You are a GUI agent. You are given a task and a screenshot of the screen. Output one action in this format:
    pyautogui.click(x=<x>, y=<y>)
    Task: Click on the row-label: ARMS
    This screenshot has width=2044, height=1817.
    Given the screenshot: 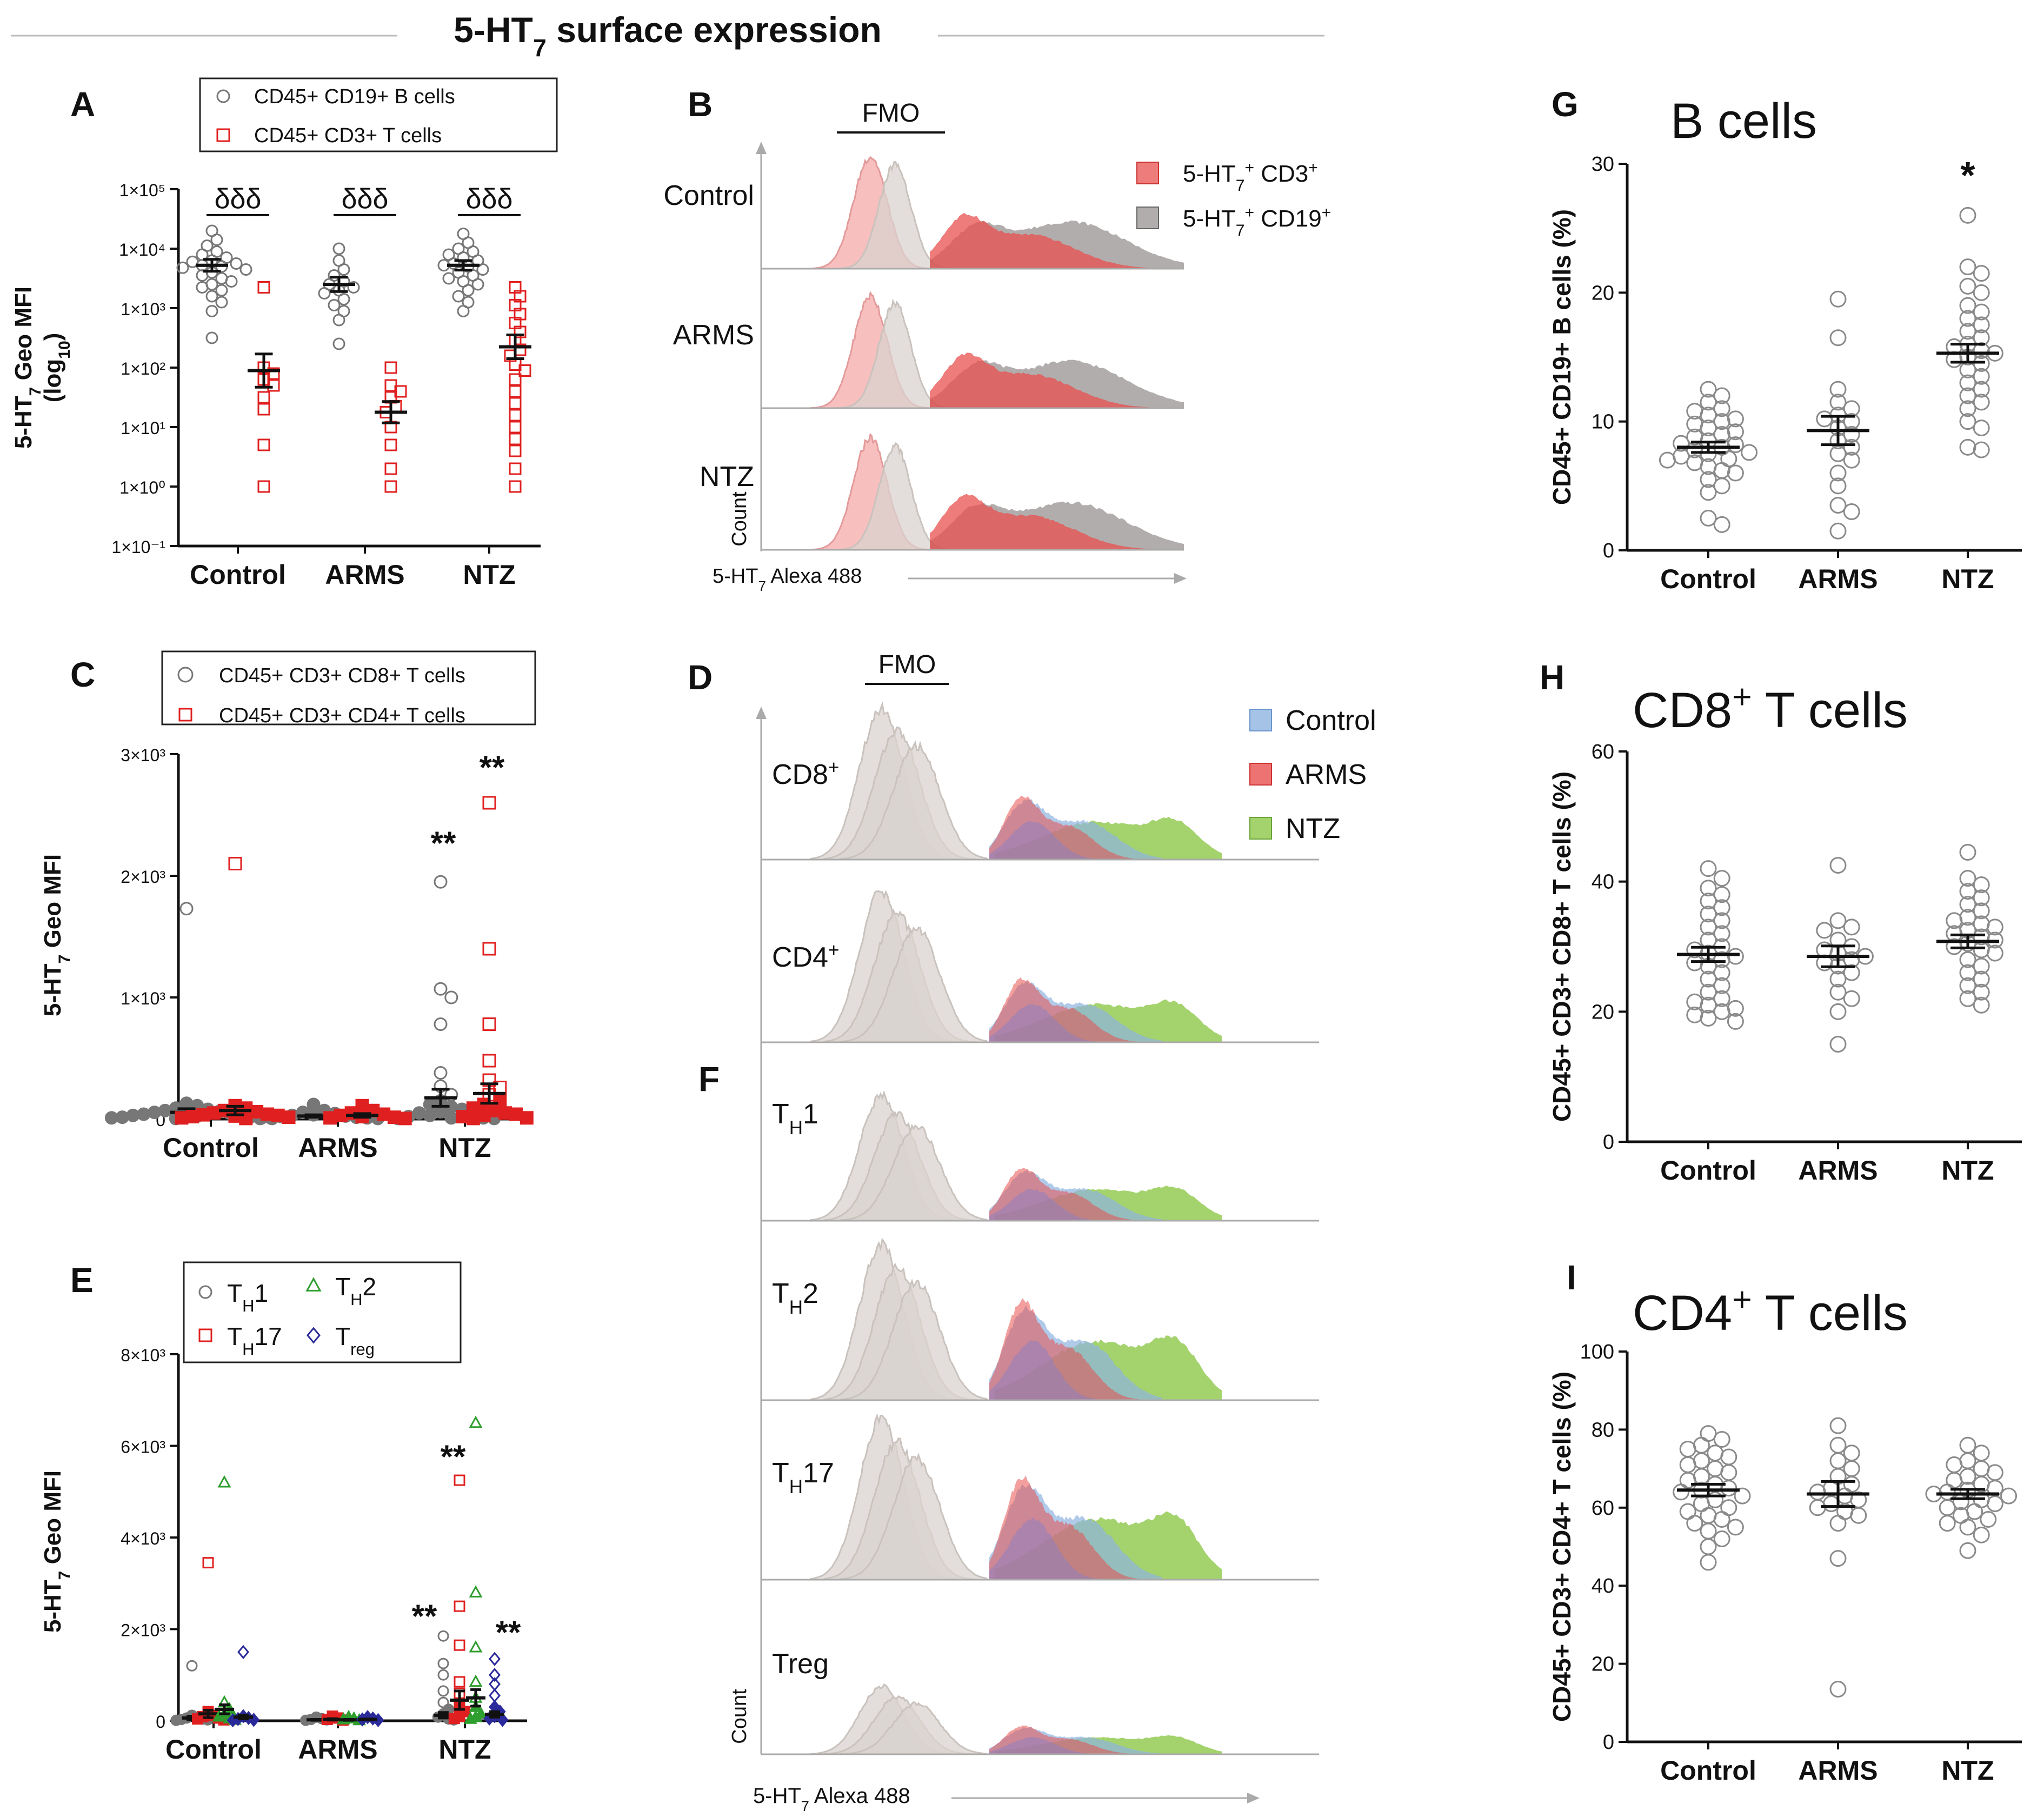 What is the action you would take?
    pyautogui.click(x=713, y=335)
    